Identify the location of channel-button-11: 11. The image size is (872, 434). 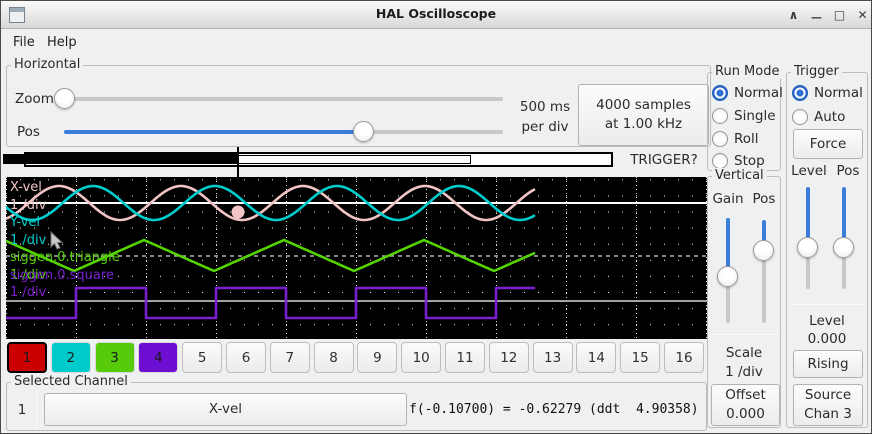
(465, 357).